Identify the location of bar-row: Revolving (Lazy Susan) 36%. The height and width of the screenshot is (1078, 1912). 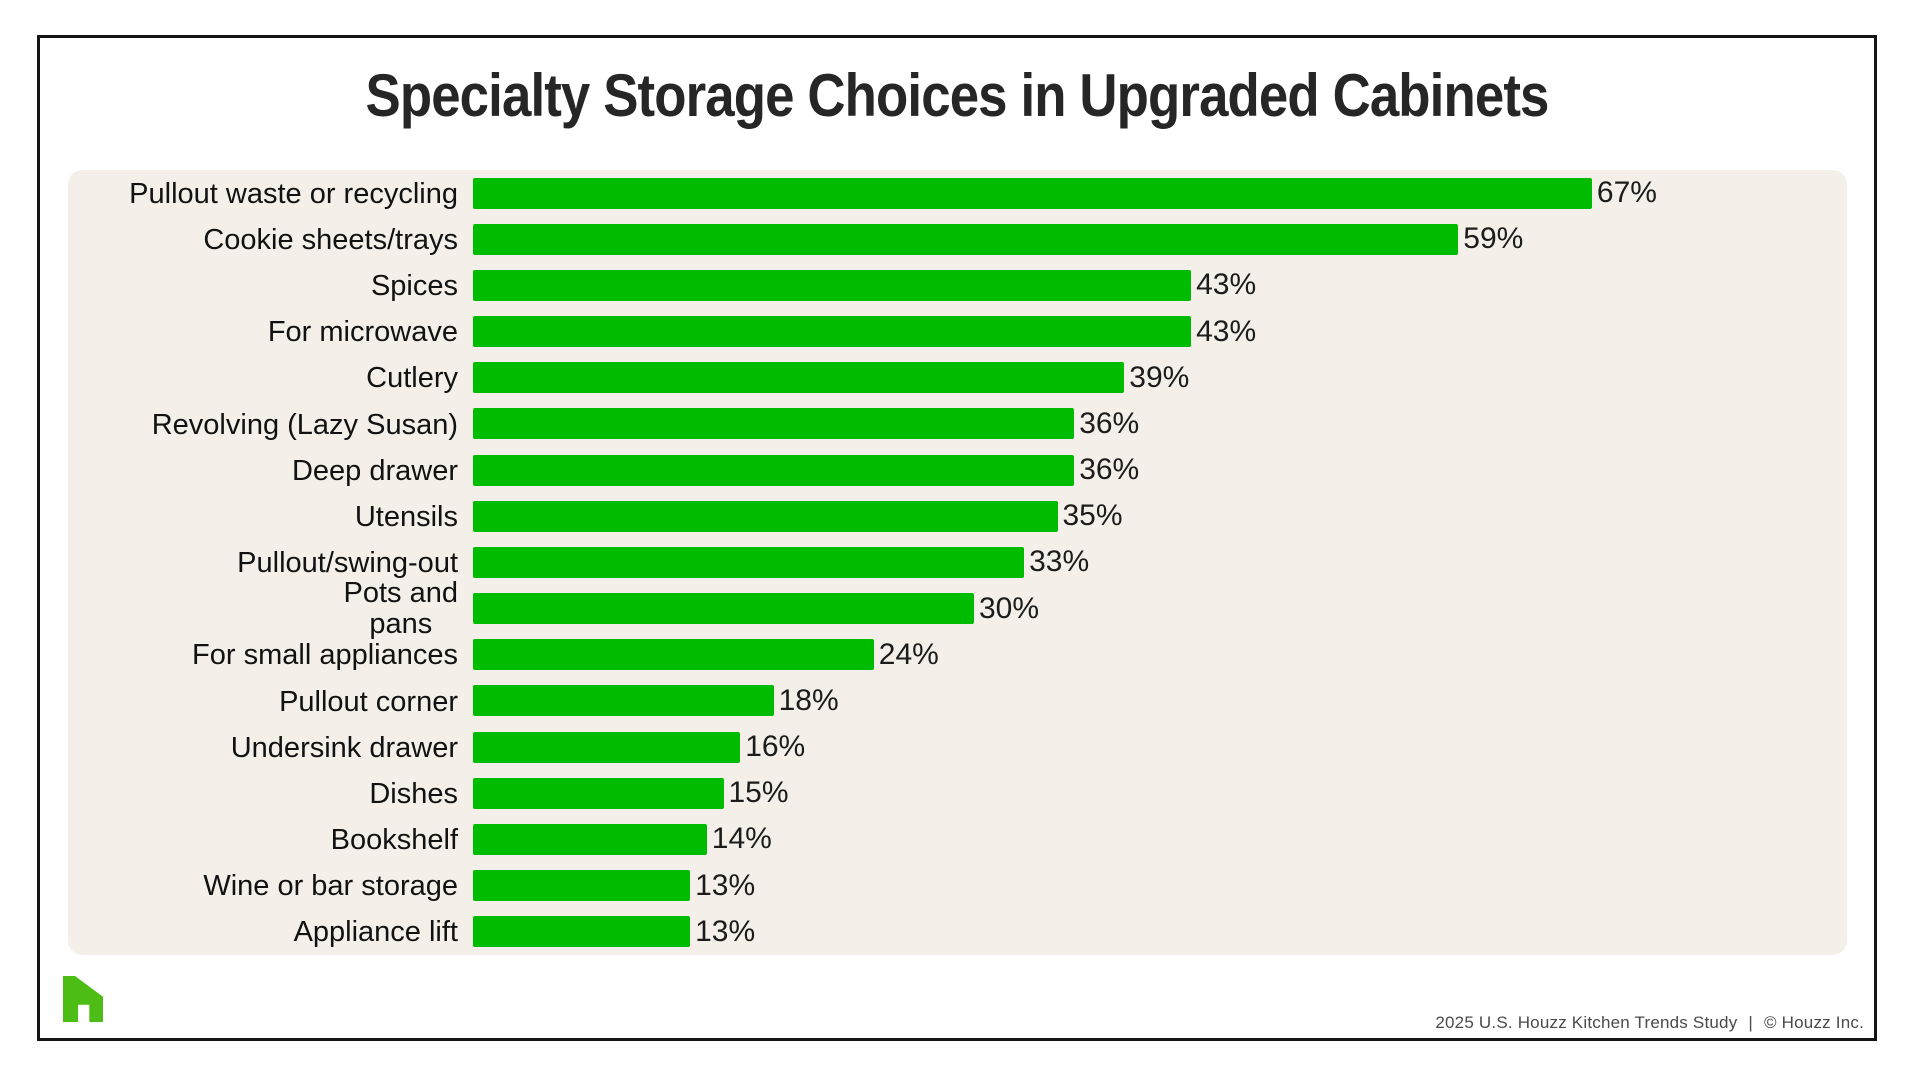
(938, 424).